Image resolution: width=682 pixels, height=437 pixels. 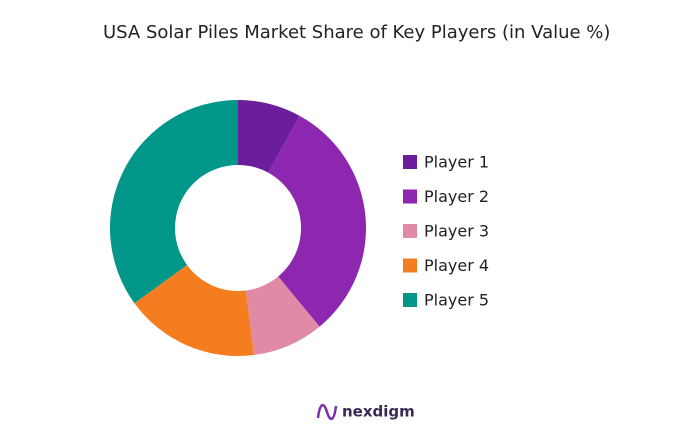 I want to click on brand-logo: nexdigm, so click(x=365, y=412).